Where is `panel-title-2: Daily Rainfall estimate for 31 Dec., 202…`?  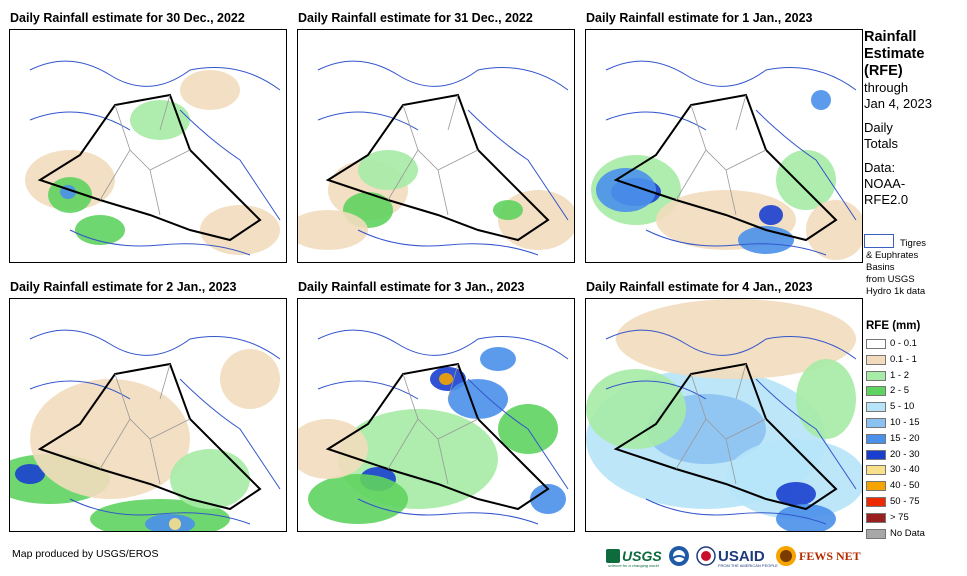 panel-title-2: Daily Rainfall estimate for 31 Dec., 202… is located at coordinates (415, 18).